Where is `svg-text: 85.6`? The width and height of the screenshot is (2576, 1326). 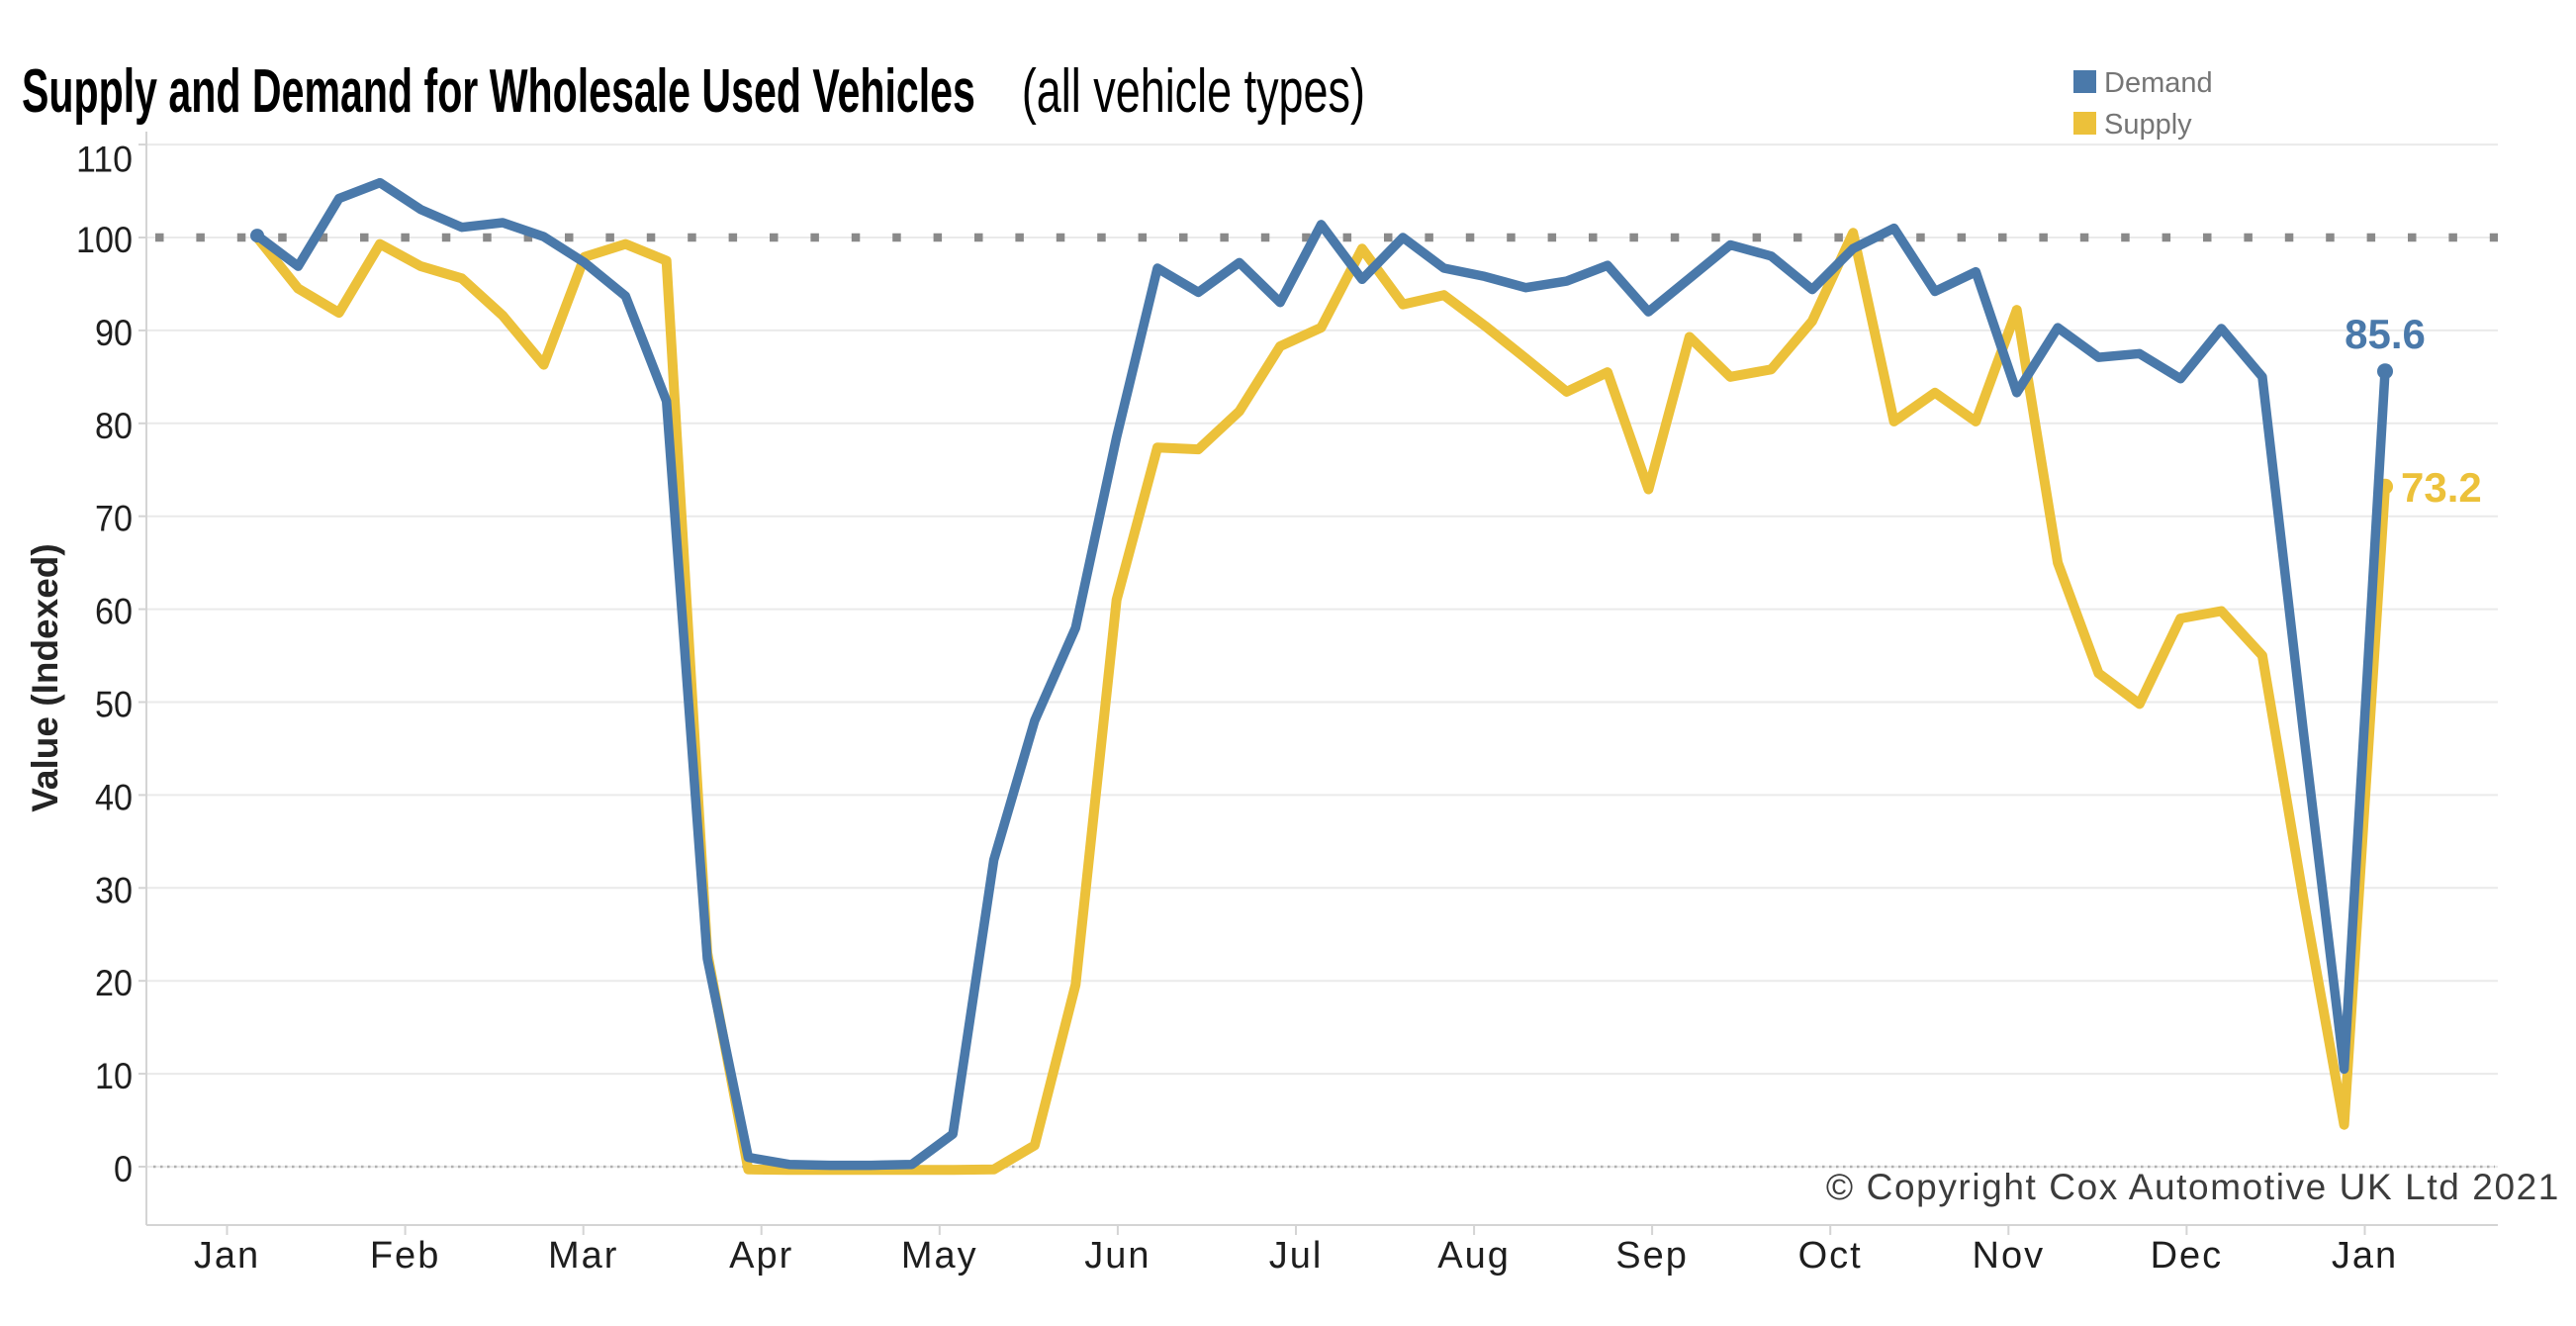
svg-text: 85.6 is located at coordinates (2385, 334).